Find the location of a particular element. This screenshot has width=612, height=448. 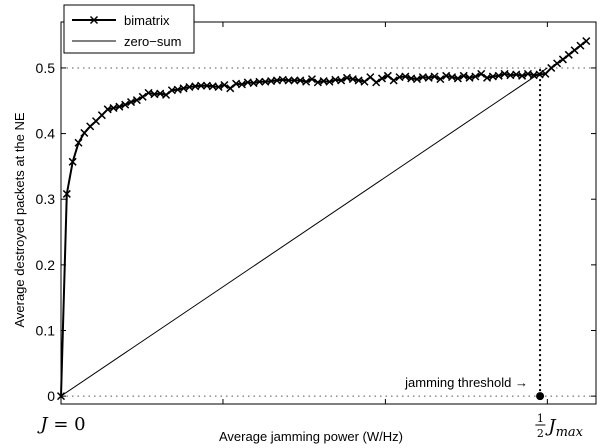

threshold-point is located at coordinates (540, 396).